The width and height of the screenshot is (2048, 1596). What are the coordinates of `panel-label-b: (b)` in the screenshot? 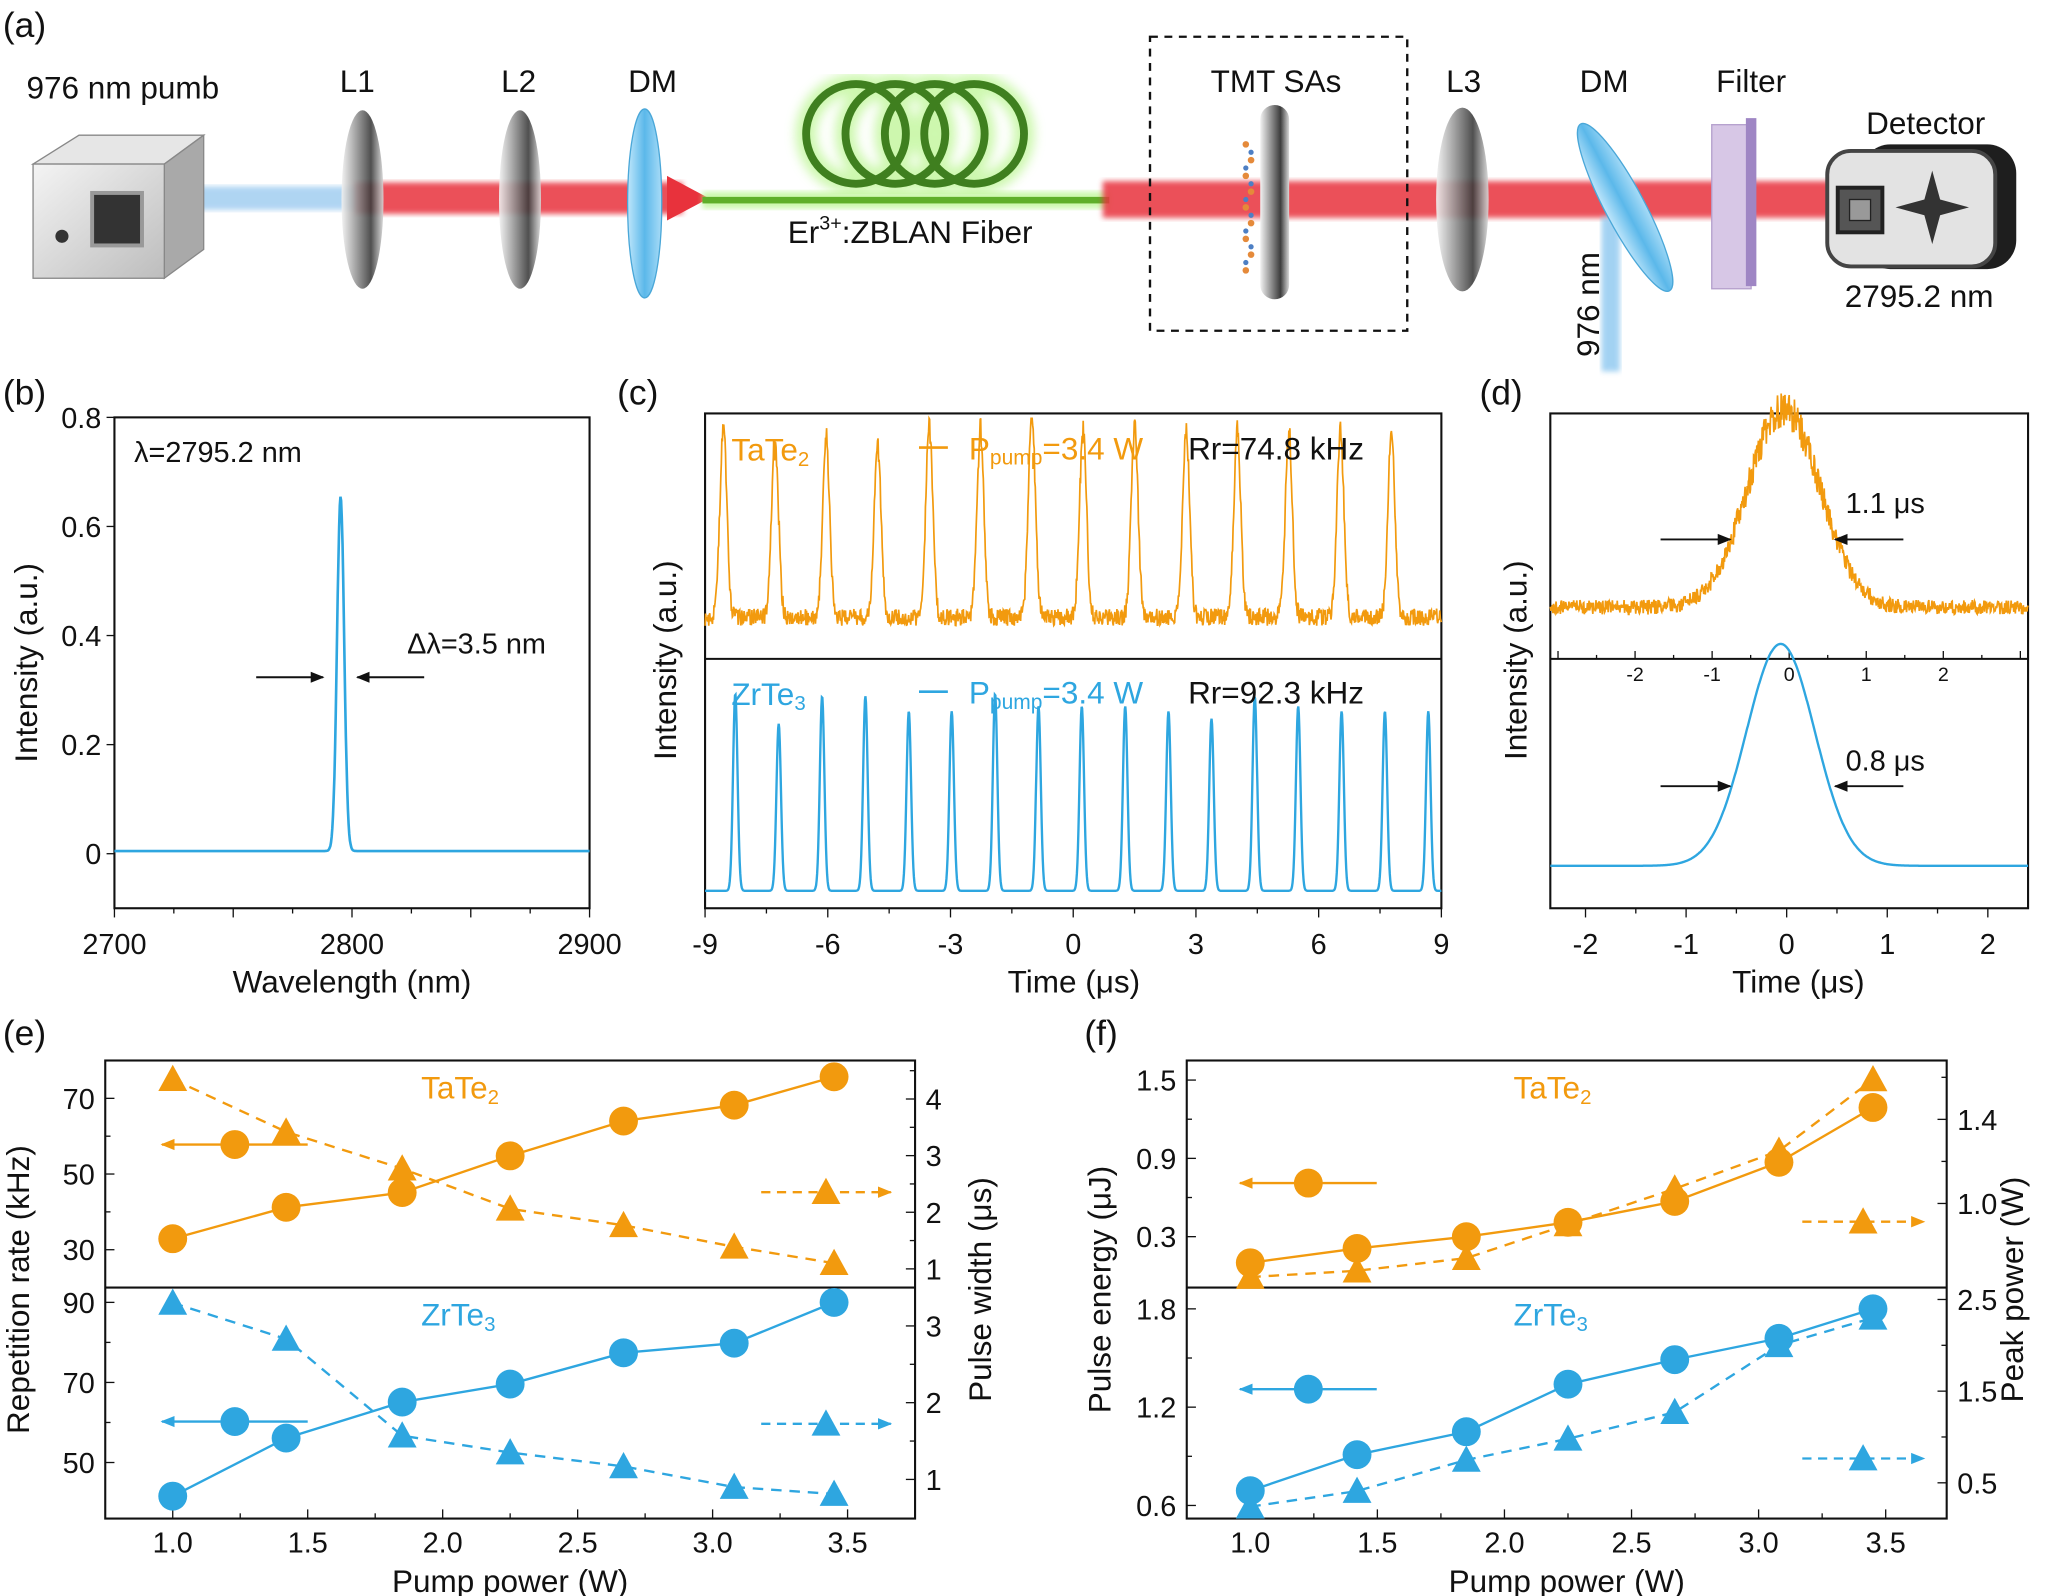 It's located at (24, 392).